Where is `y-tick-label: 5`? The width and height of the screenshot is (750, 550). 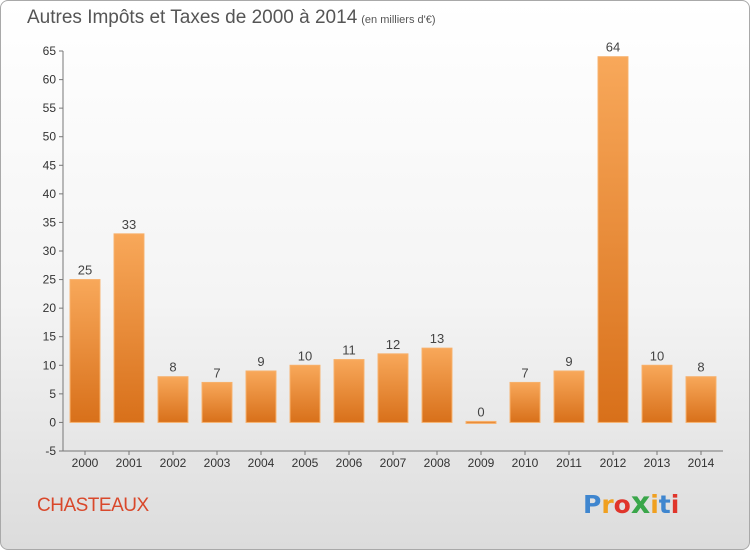 y-tick-label: 5 is located at coordinates (52, 394).